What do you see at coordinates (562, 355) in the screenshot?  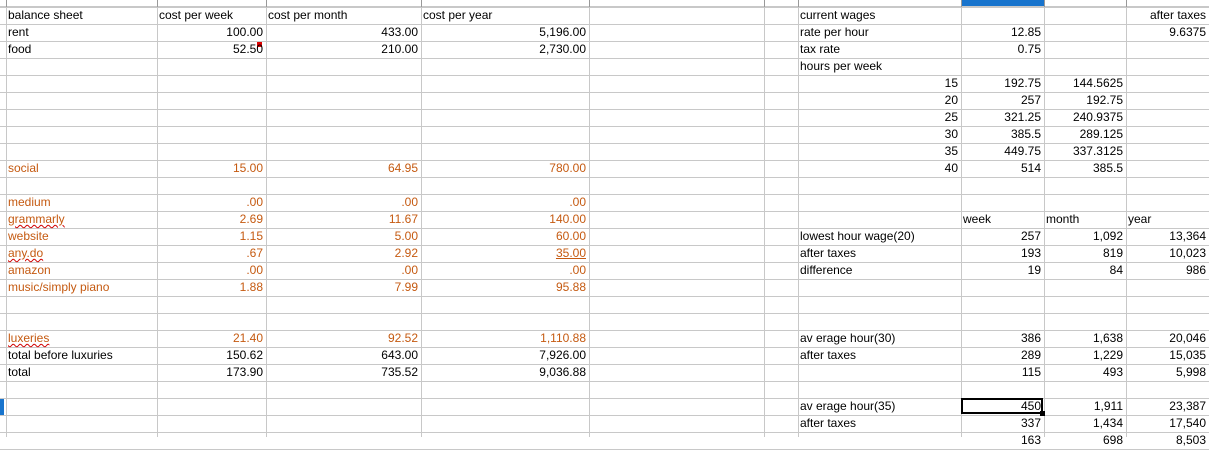 I see `cell-d21: 7,926.00` at bounding box center [562, 355].